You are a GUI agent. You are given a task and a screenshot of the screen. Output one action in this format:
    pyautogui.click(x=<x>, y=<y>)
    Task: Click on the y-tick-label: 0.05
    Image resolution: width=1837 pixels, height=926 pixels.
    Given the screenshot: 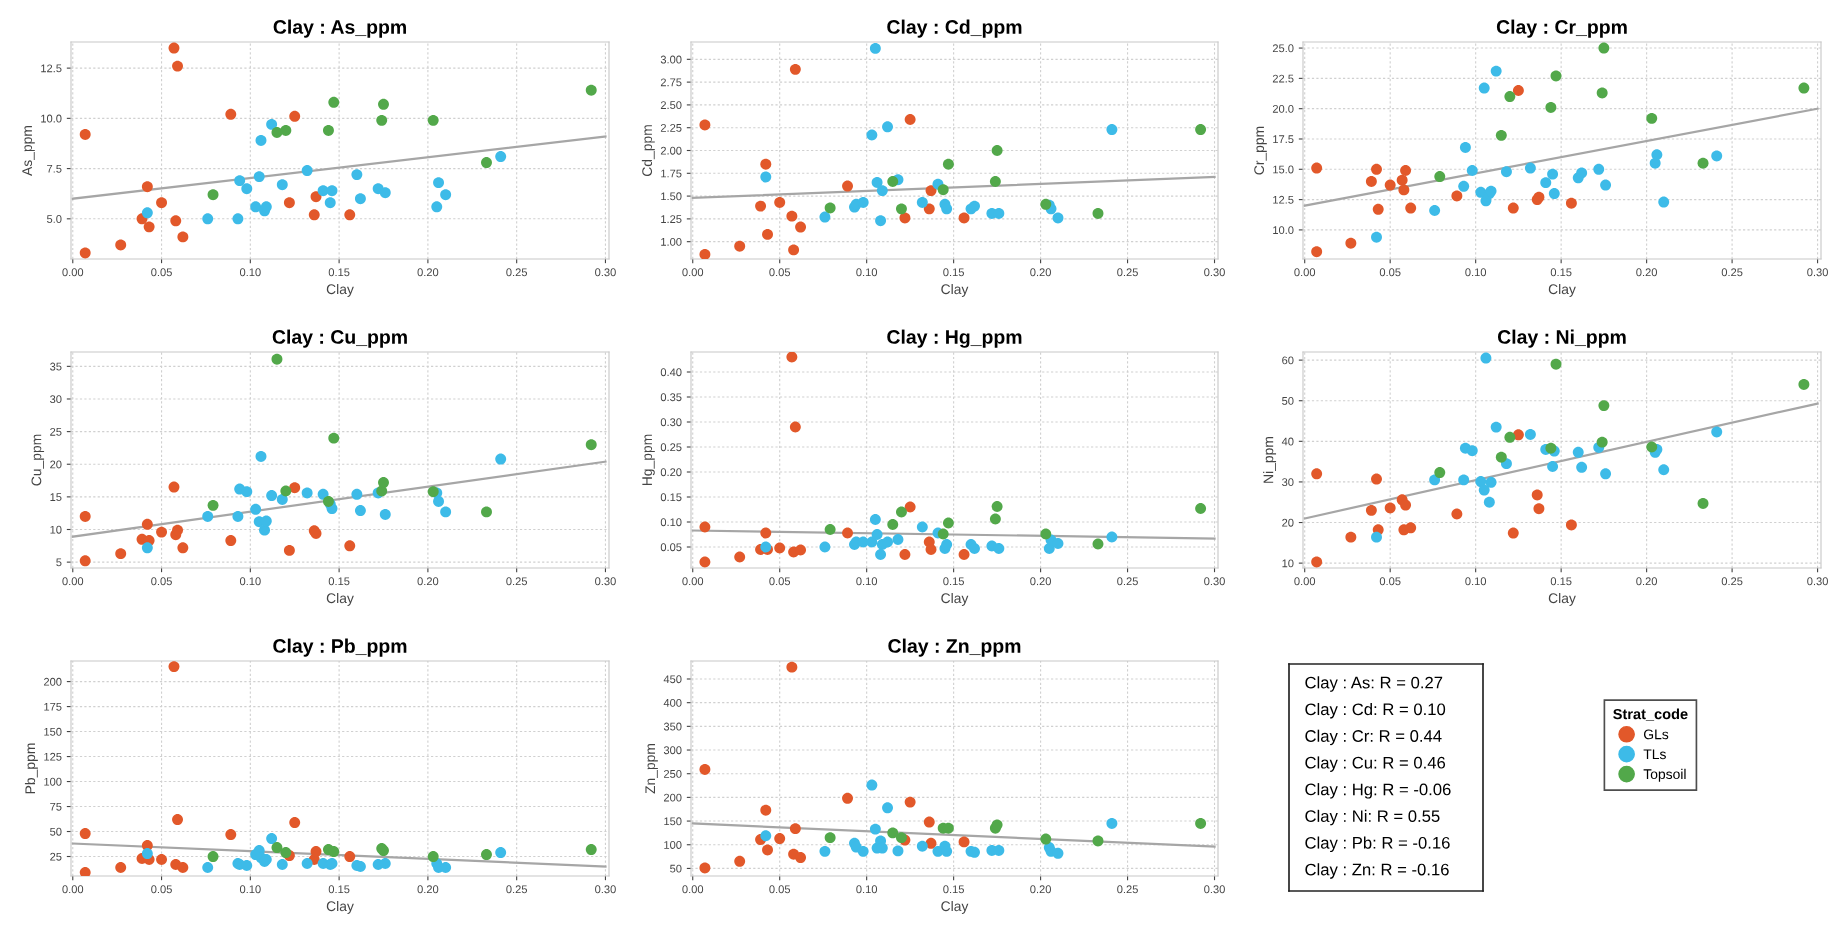 What is the action you would take?
    pyautogui.click(x=671, y=547)
    